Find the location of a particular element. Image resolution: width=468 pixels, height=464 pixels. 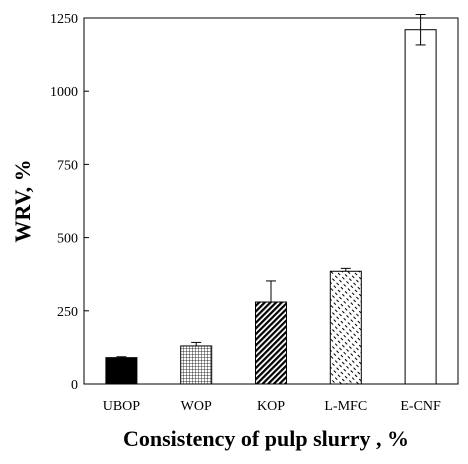

y-tick-label: 1250 is located at coordinates (64, 19).